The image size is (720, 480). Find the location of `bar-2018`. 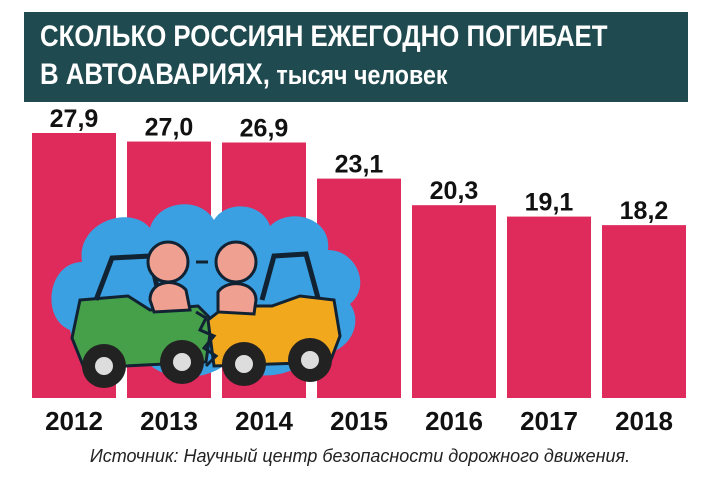

bar-2018 is located at coordinates (644, 311).